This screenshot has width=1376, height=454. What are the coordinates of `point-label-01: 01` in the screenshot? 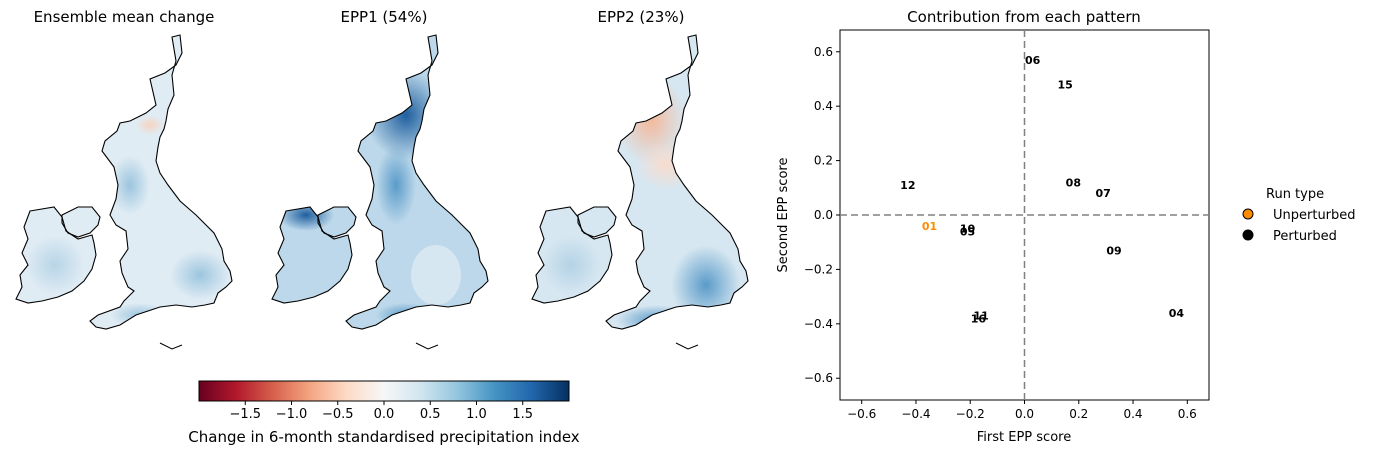 It's located at (929, 226).